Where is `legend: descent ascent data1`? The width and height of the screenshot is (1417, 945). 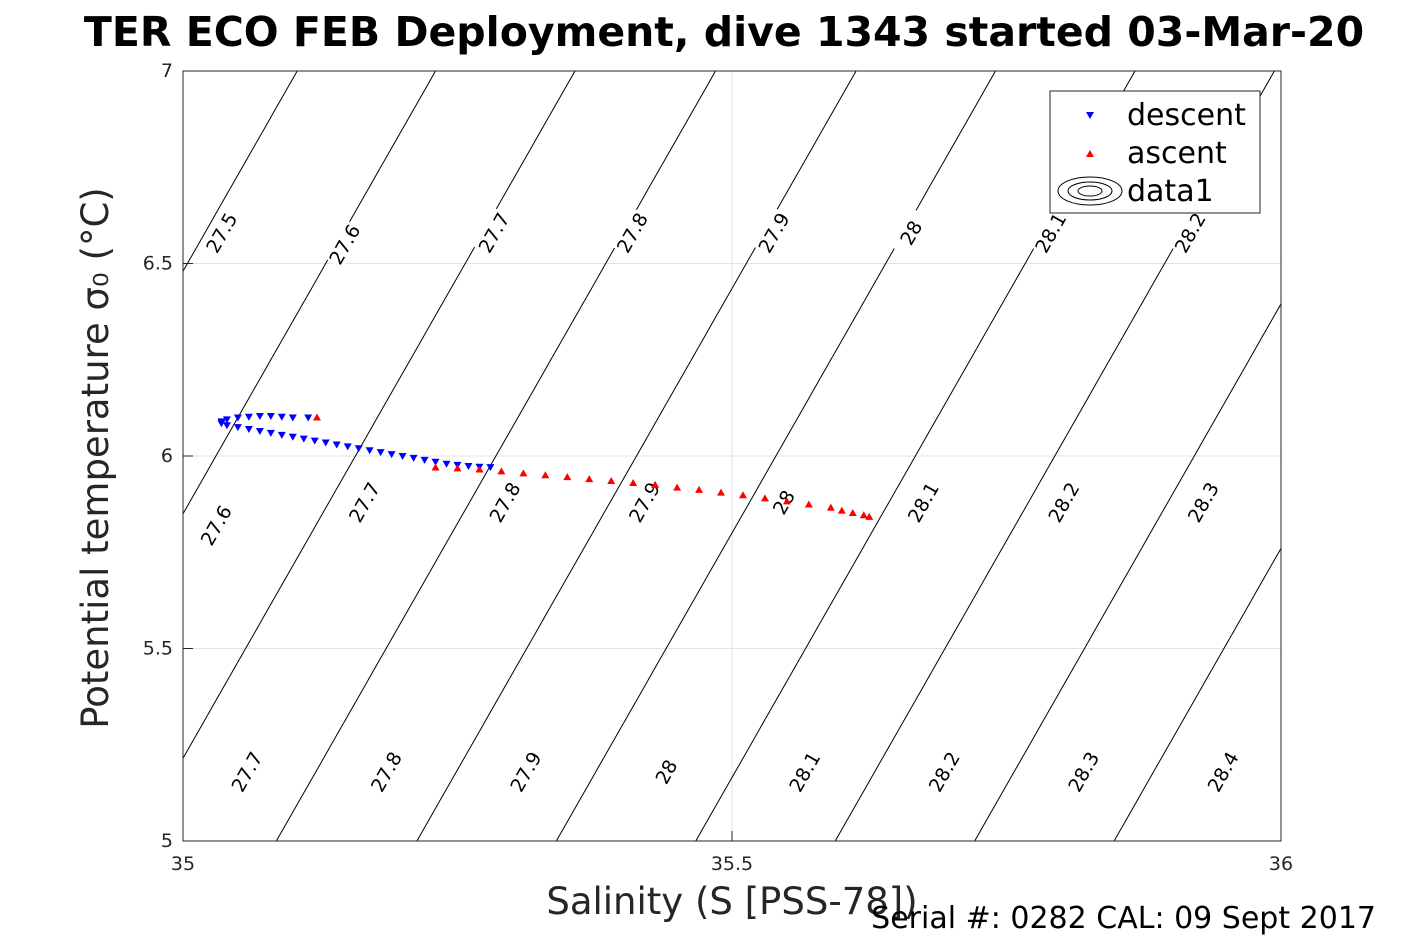
legend: descent ascent data1 is located at coordinates (1155, 152).